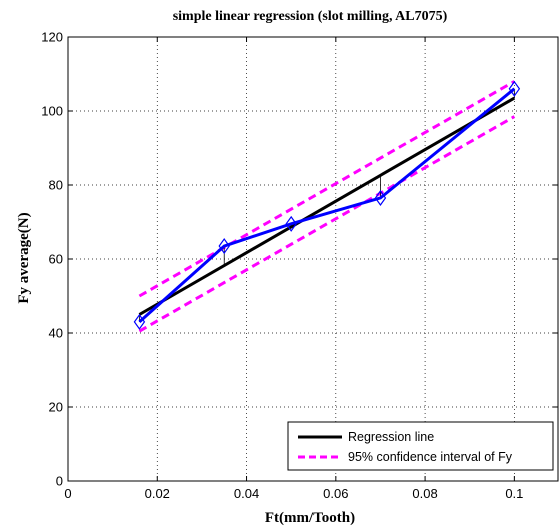 Image resolution: width=559 pixels, height=529 pixels. I want to click on y-tick-label: 100, so click(52, 111).